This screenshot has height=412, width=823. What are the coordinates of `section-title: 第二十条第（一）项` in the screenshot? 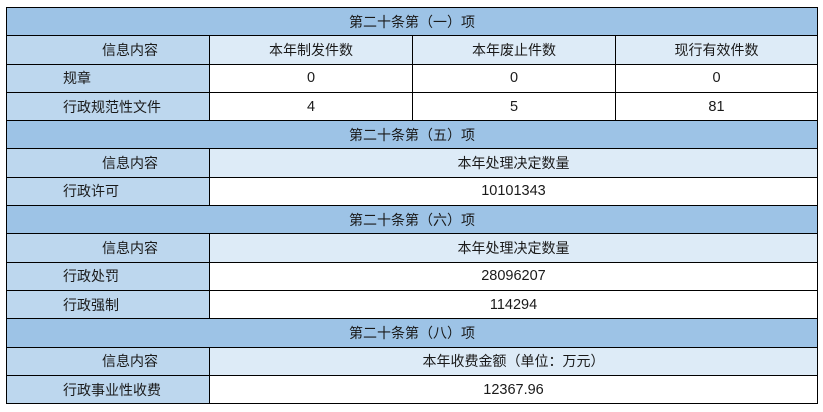 It's located at (412, 21).